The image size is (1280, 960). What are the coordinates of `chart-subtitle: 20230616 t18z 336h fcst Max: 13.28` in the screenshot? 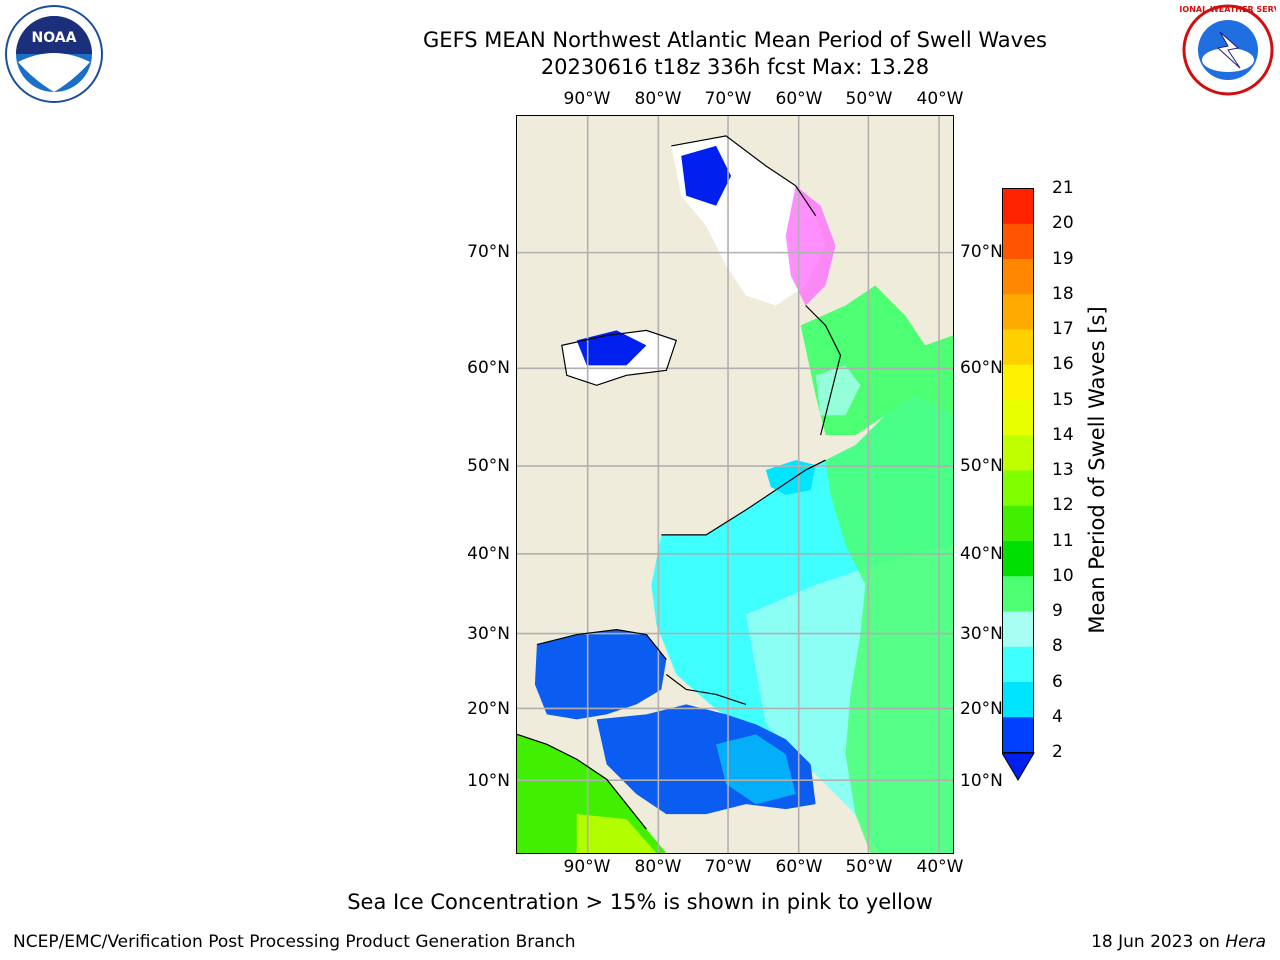 It's located at (735, 67).